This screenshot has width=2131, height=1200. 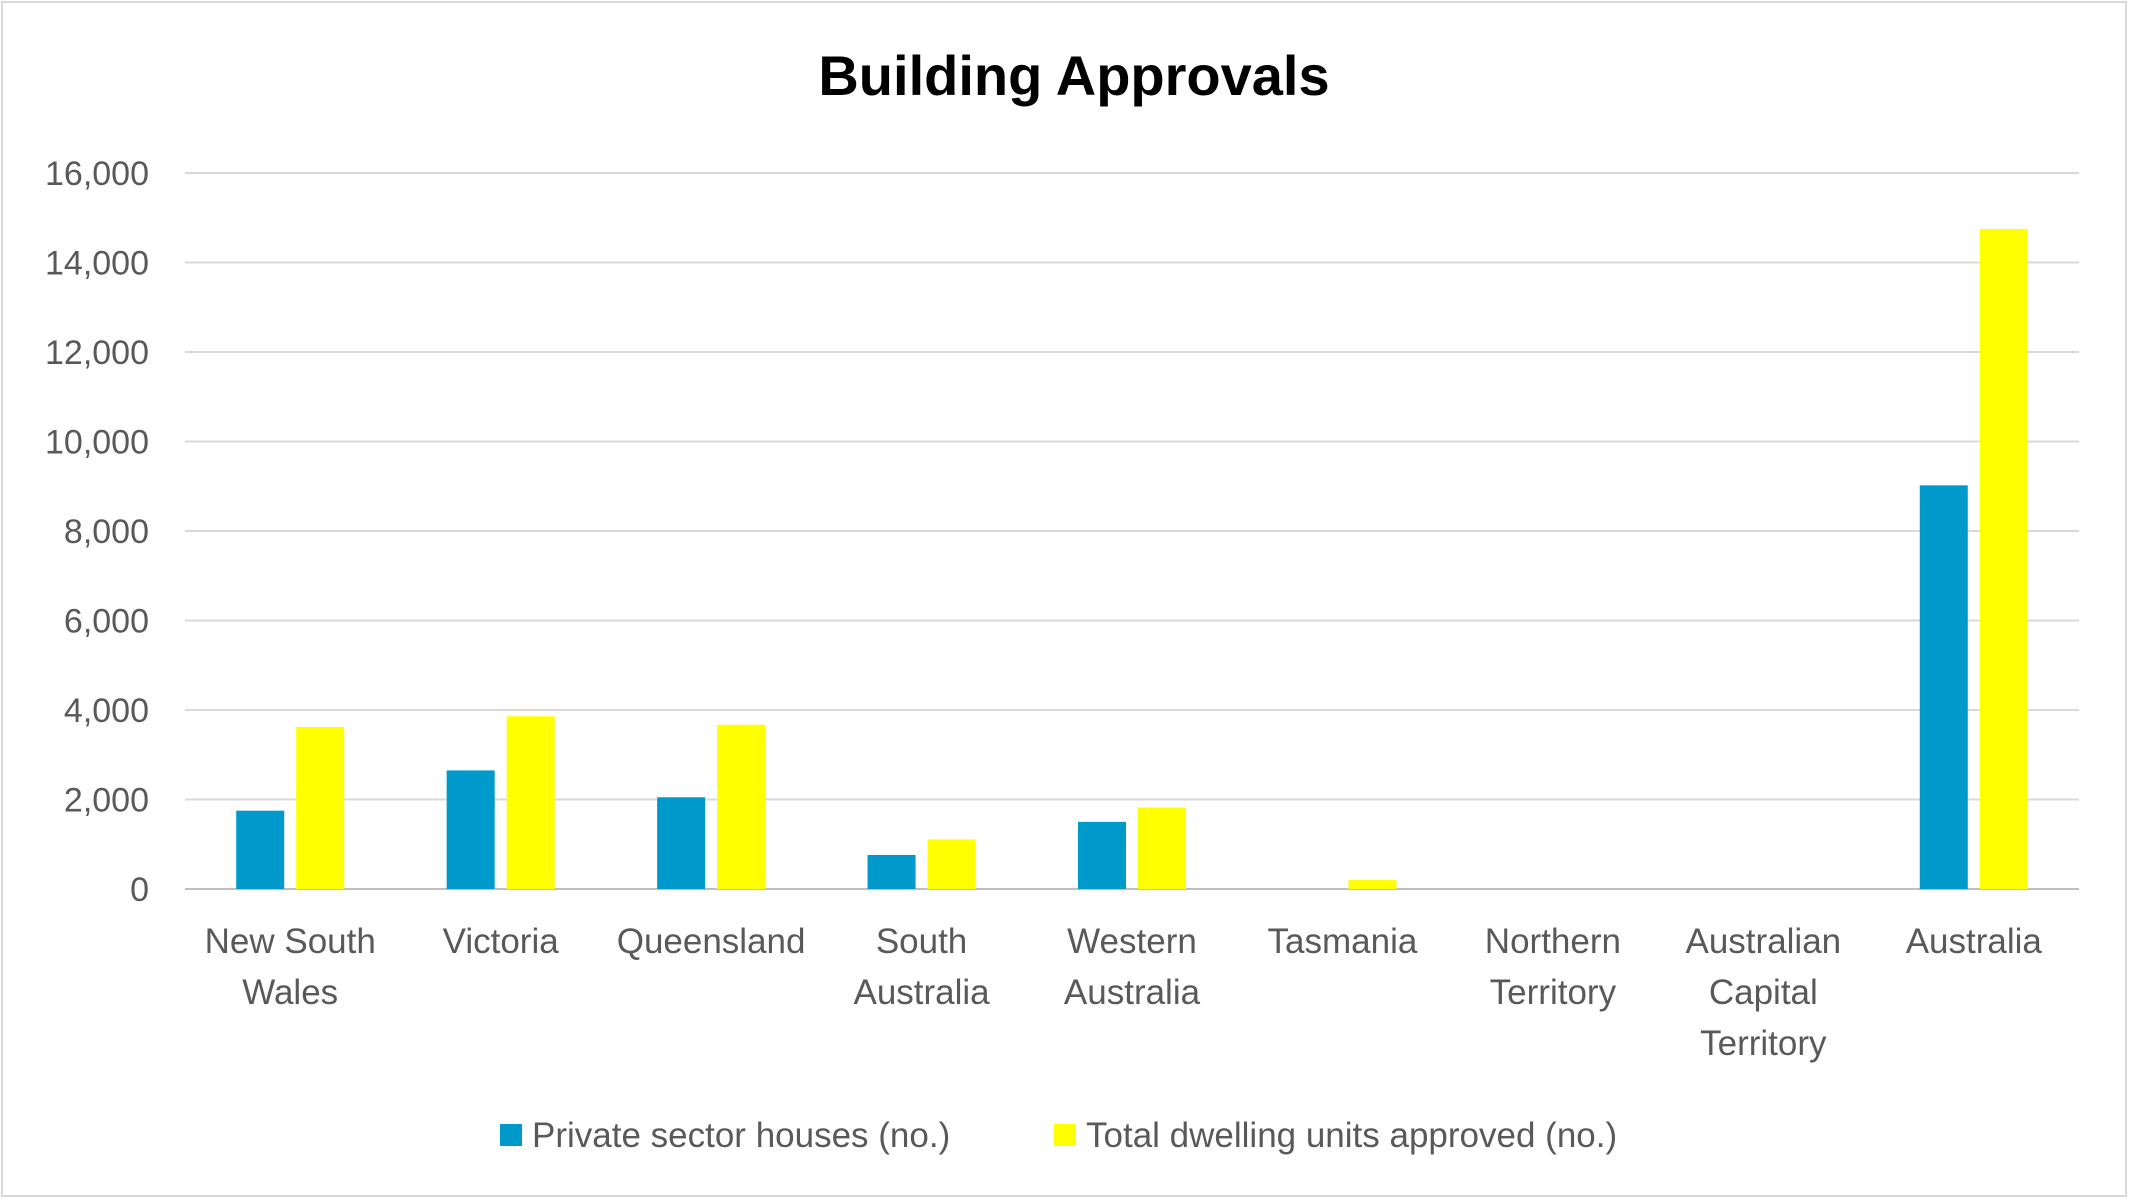 I want to click on x-category-label: Victoria, so click(x=501, y=941).